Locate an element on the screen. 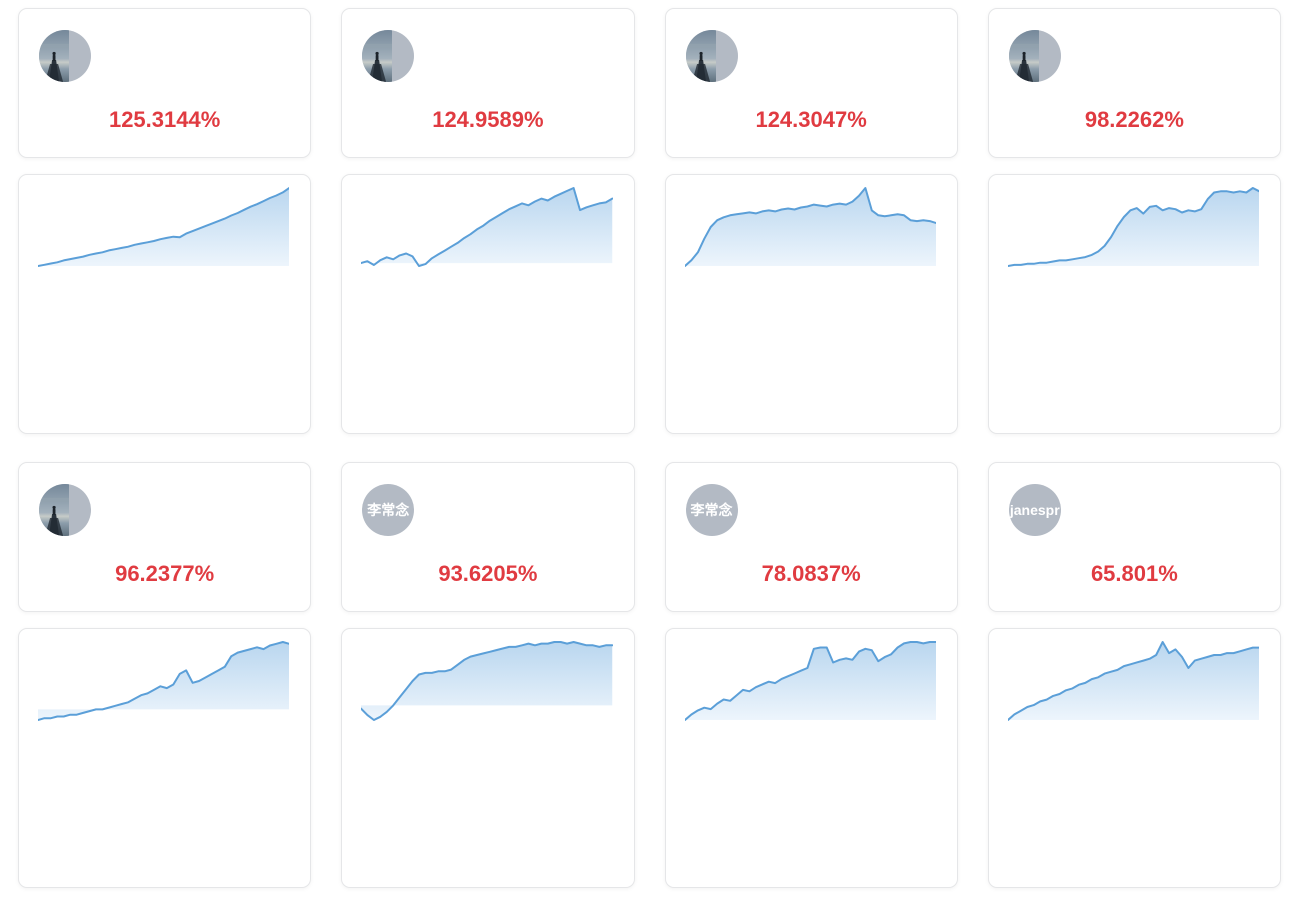 The height and width of the screenshot is (900, 1301). performance-tile-6: 李常念 93.6205% is located at coordinates (488, 675).